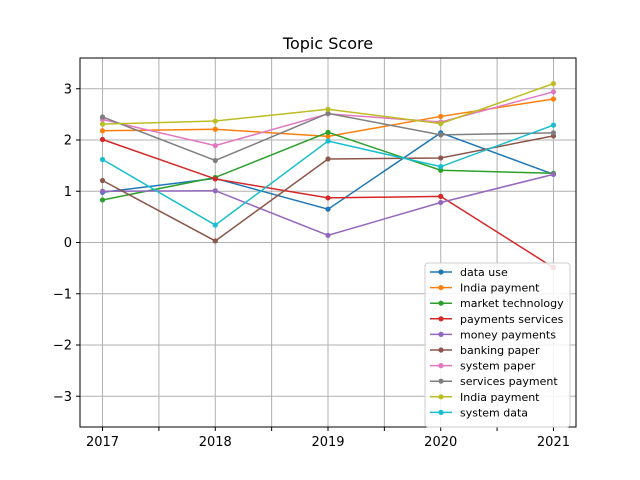 This screenshot has width=640, height=480. What do you see at coordinates (68, 243) in the screenshot?
I see `y-tick-label: 0` at bounding box center [68, 243].